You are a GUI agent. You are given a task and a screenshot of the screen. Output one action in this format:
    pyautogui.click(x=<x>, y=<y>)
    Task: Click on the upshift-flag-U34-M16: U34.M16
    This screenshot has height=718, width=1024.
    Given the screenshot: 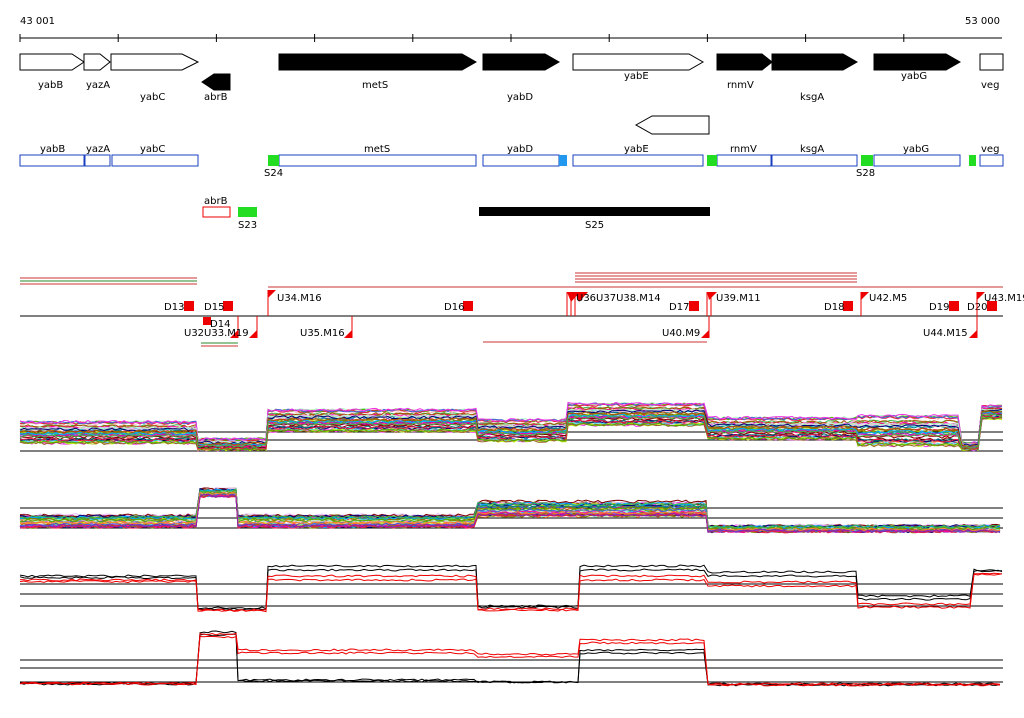 What is the action you would take?
    pyautogui.click(x=294, y=303)
    